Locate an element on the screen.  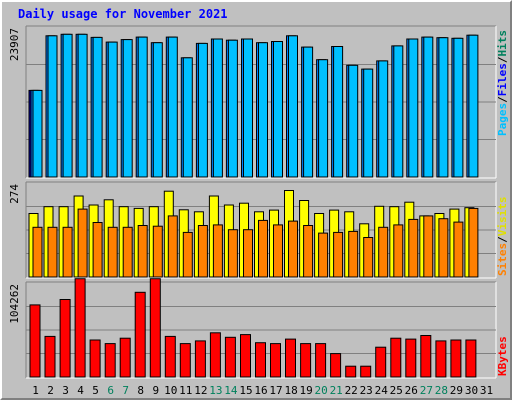
x-tick-label-day-18: 18 is located at coordinates (290, 390).